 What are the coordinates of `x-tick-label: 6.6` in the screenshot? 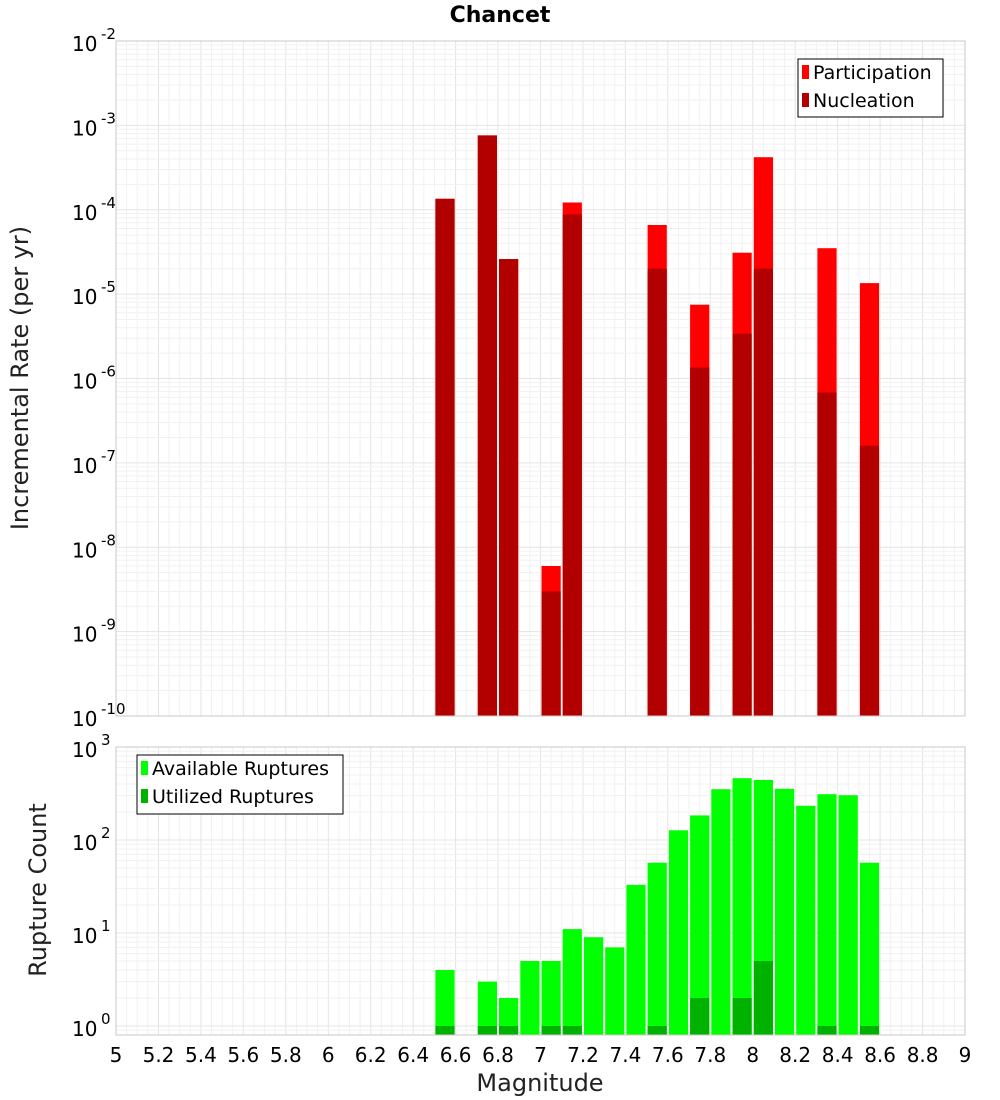 It's located at (456, 1055).